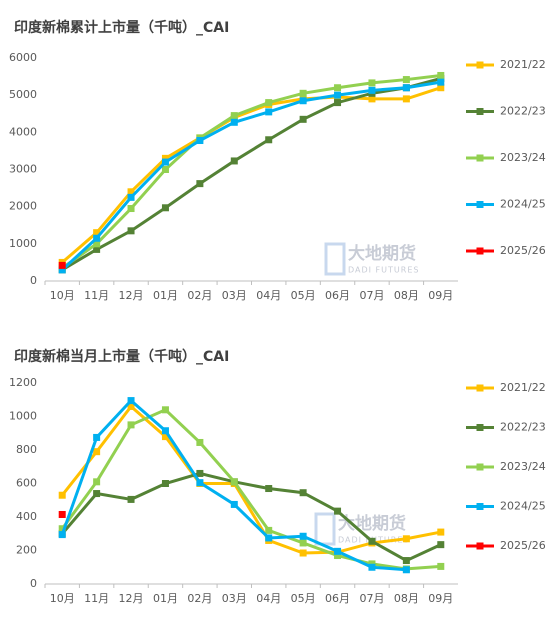 The image size is (550, 629). Describe the element at coordinates (26, 449) in the screenshot. I see `y-tick-label: 800` at that location.